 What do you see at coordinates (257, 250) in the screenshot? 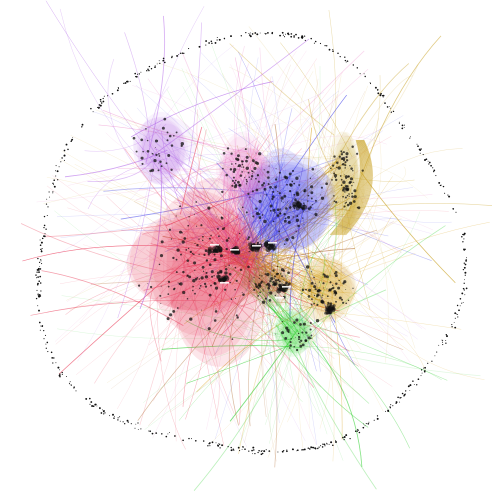
I see `hub-node` at bounding box center [257, 250].